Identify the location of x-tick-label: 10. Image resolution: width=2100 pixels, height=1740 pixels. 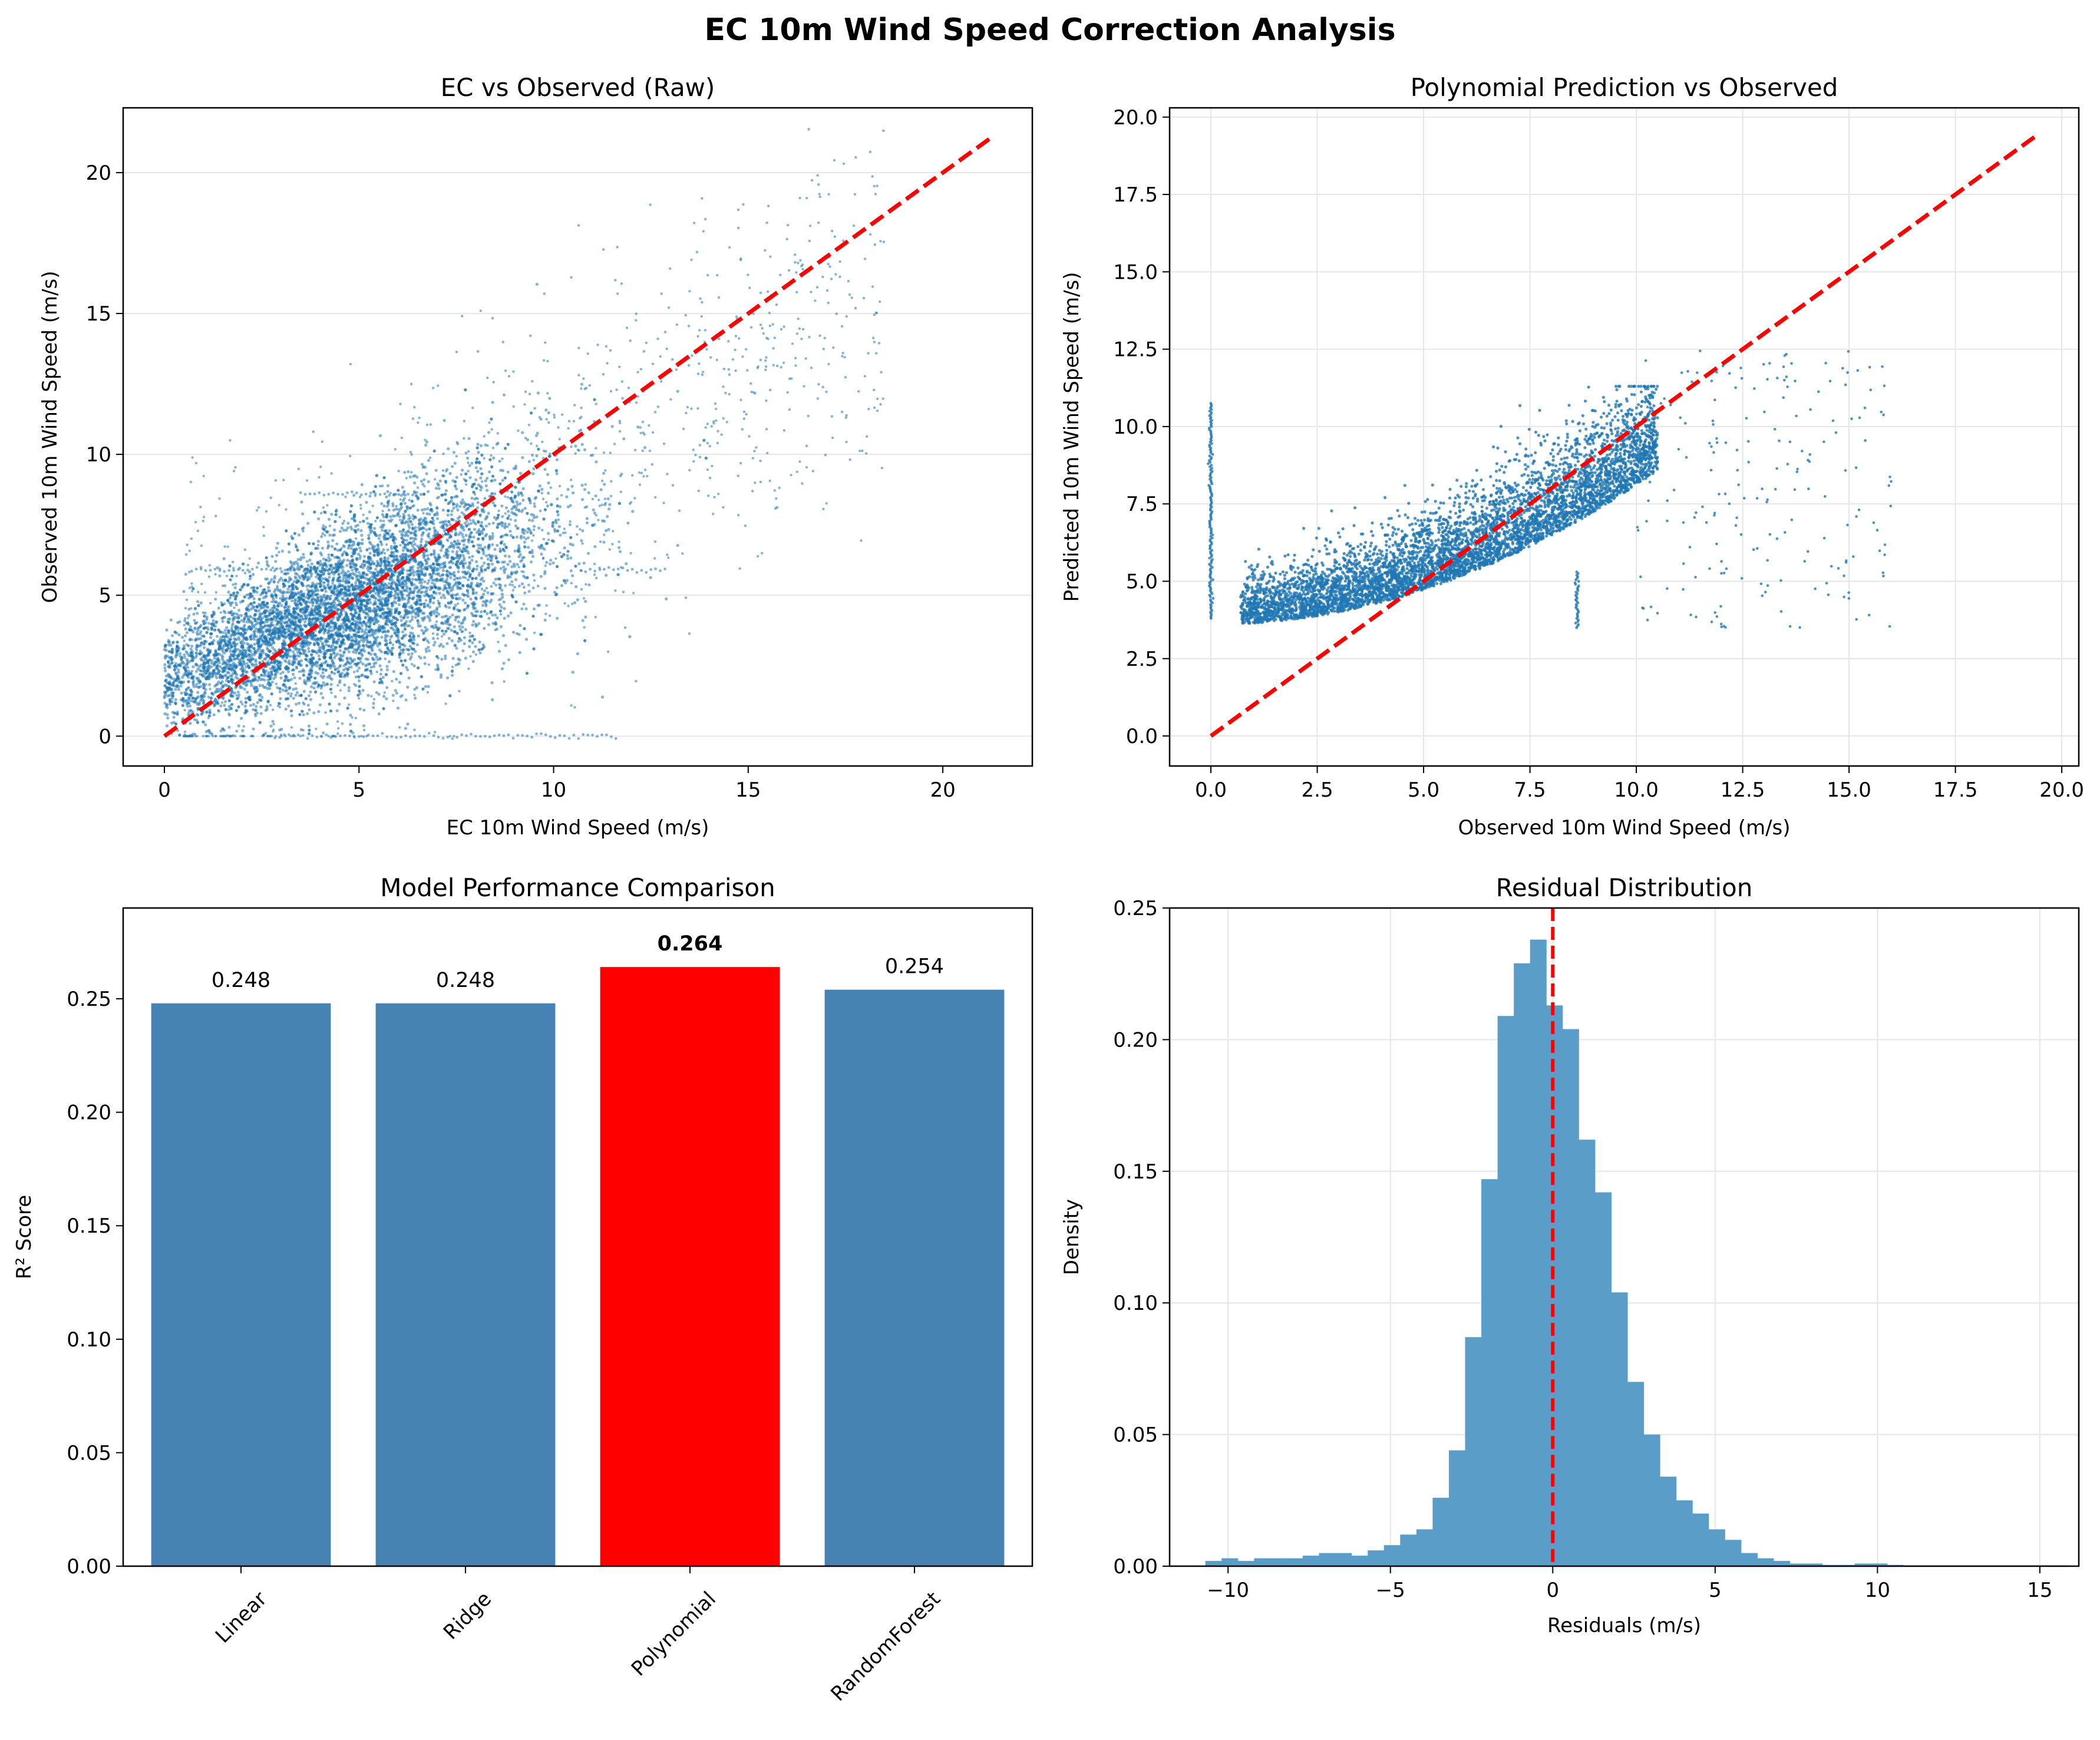
(553, 790).